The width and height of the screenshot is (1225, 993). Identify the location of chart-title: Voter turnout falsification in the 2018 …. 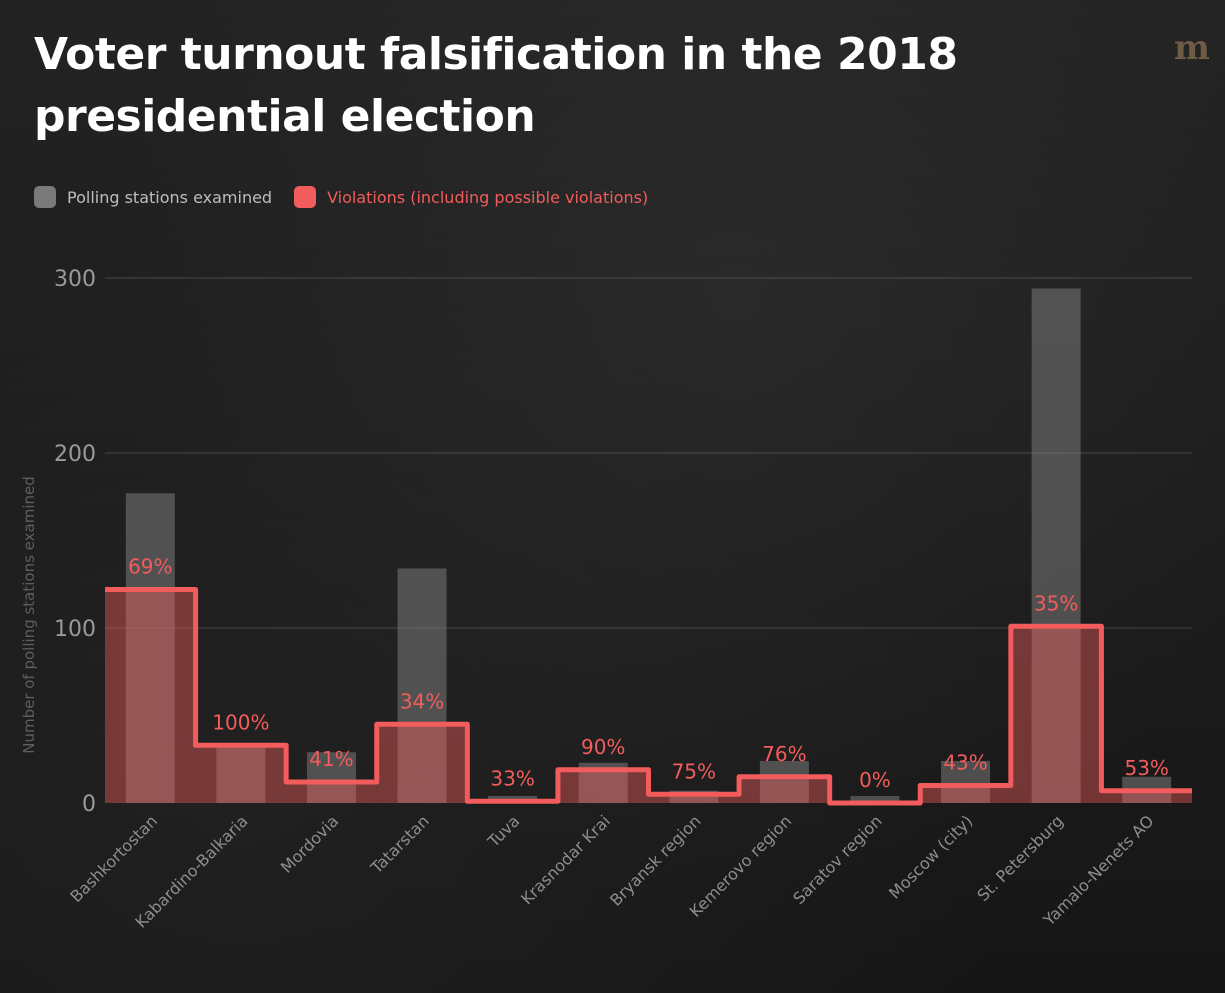
(496, 85).